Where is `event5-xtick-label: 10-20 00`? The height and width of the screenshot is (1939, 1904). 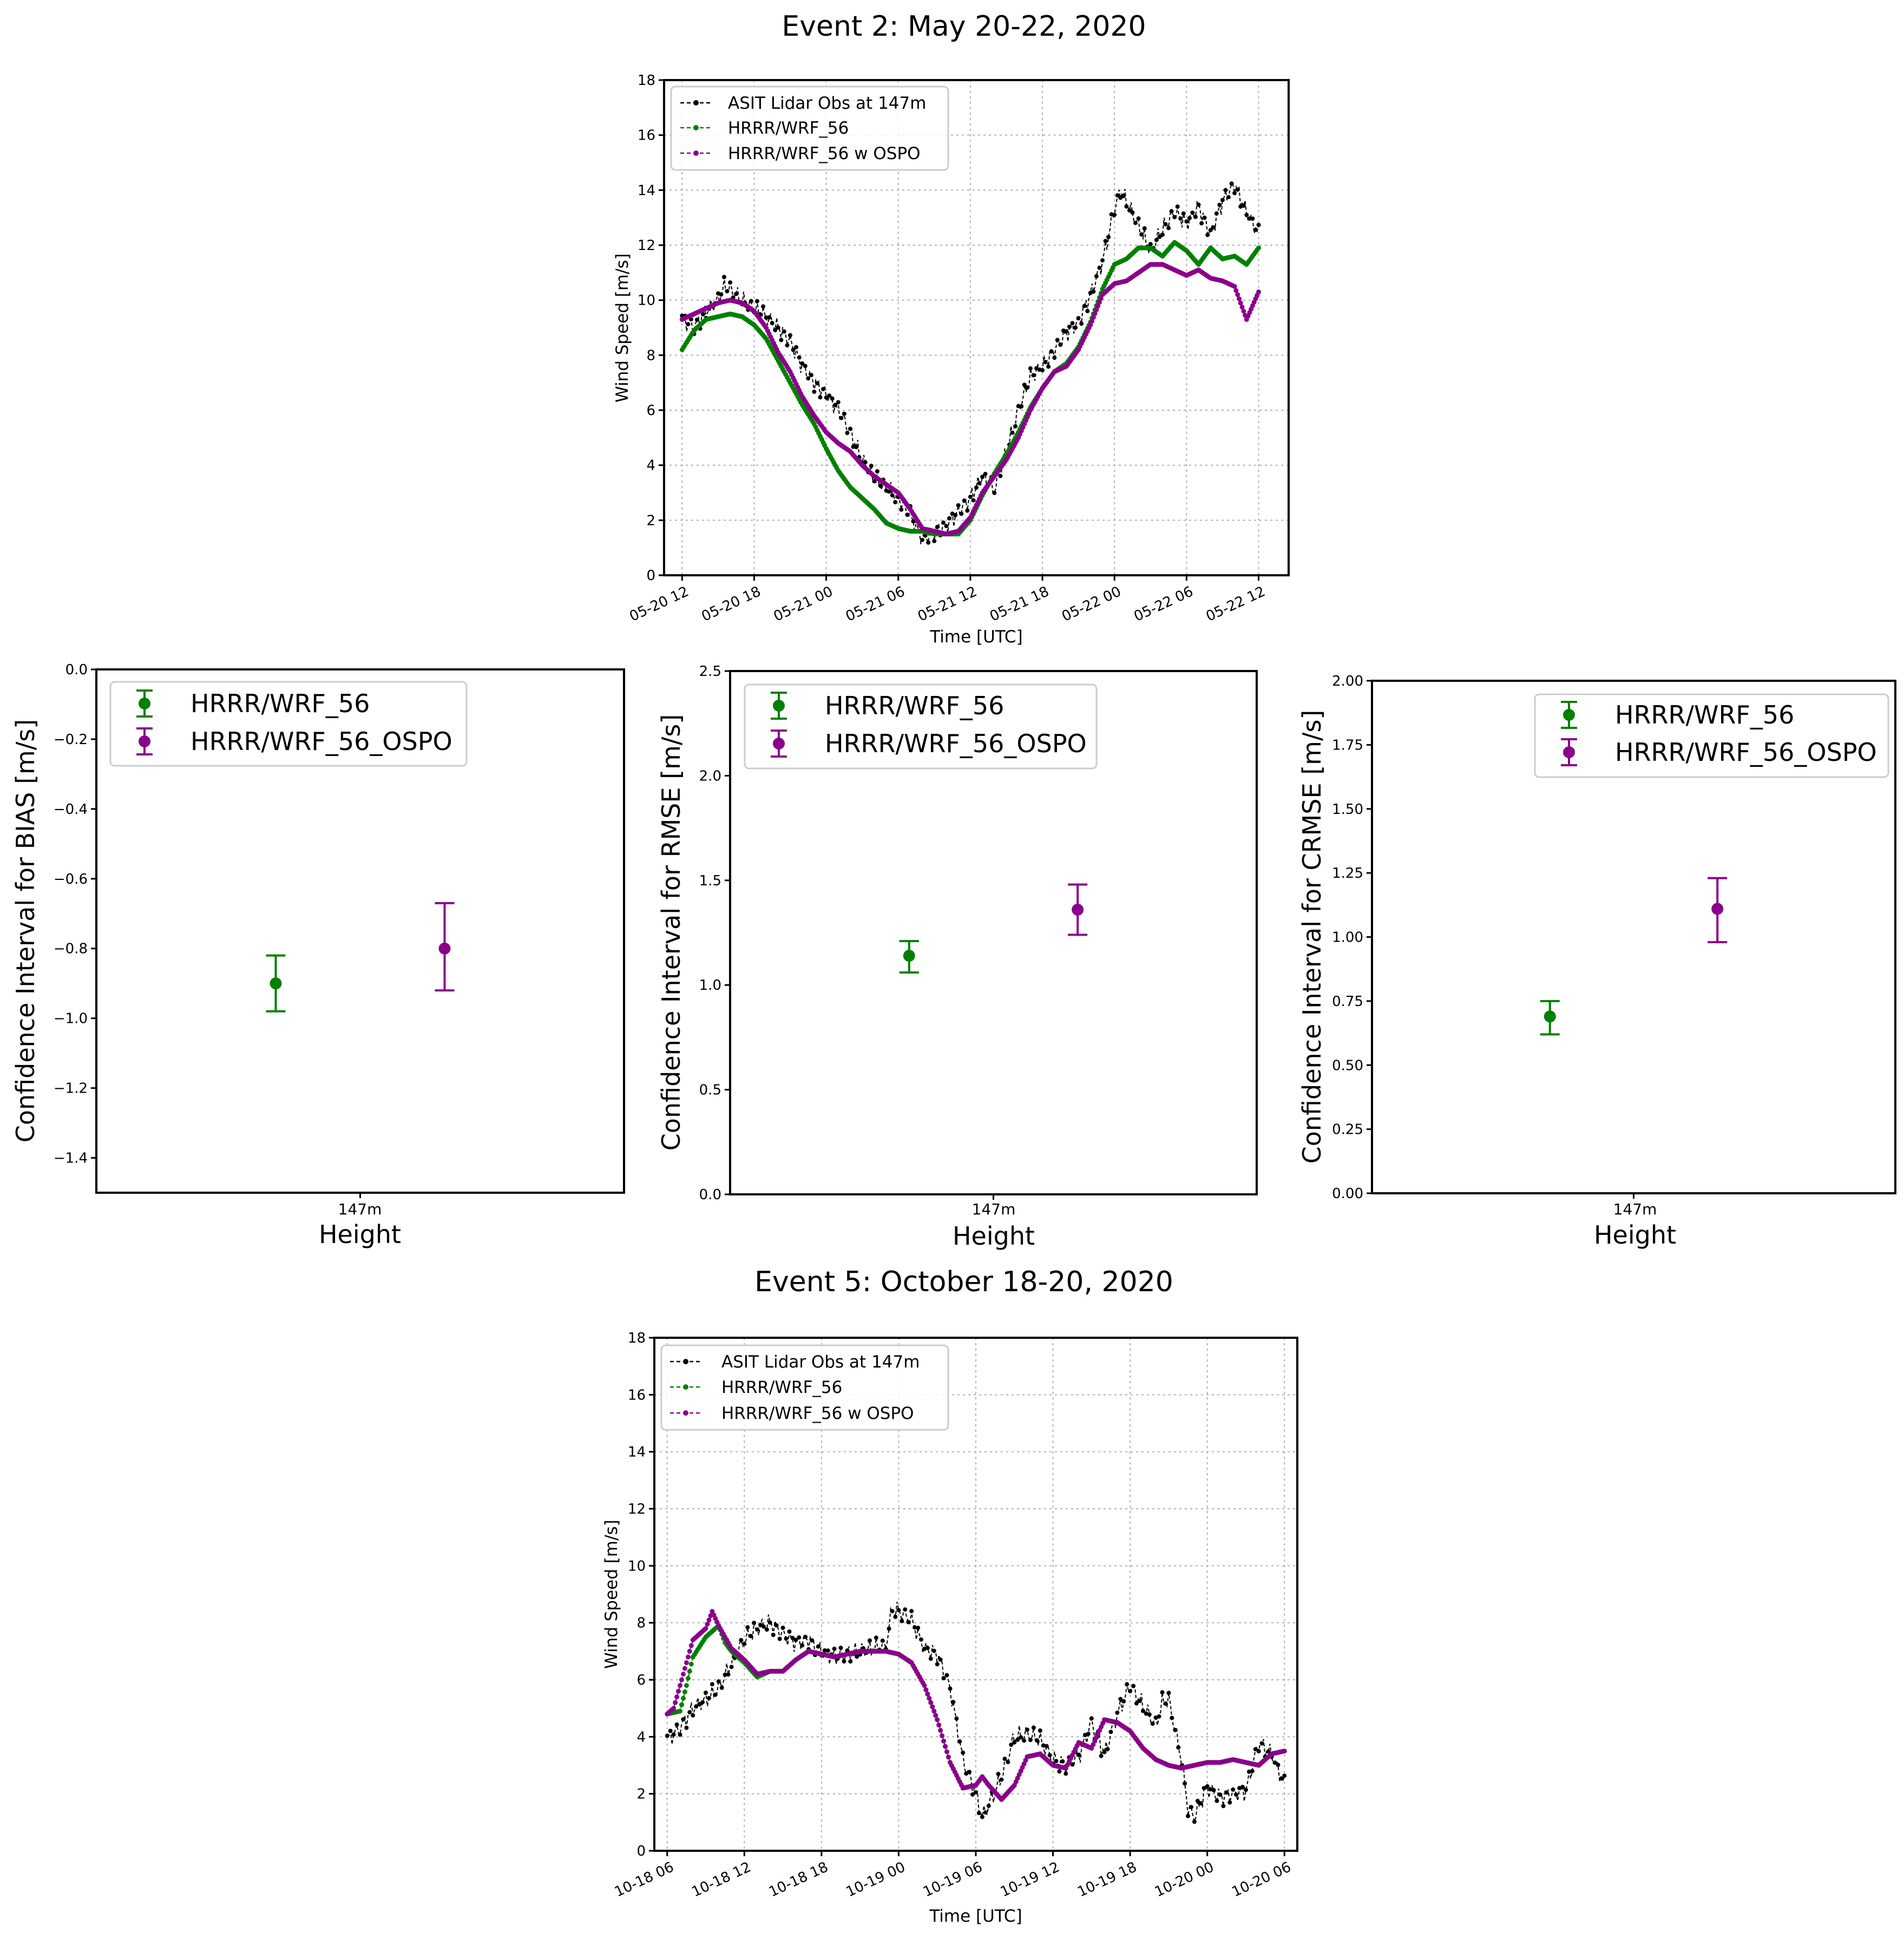 event5-xtick-label: 10-20 00 is located at coordinates (1184, 1880).